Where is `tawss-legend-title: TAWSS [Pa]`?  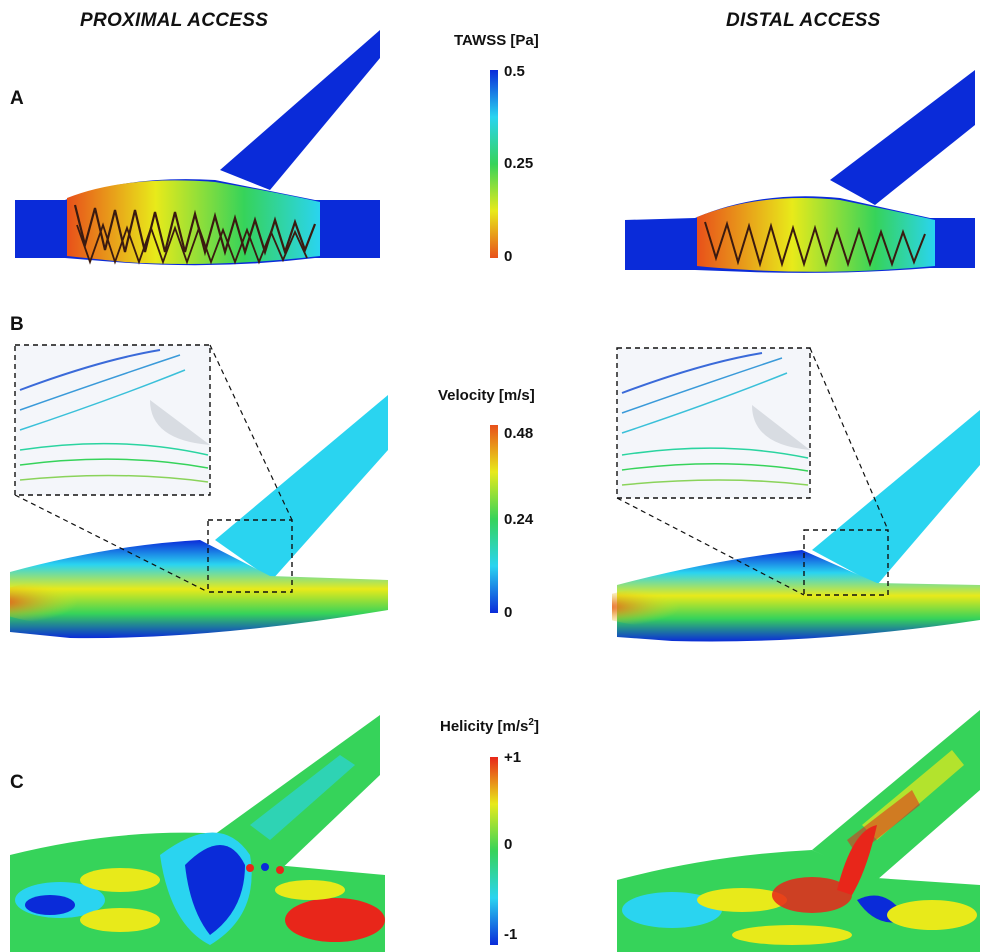 tawss-legend-title: TAWSS [Pa] is located at coordinates (496, 40).